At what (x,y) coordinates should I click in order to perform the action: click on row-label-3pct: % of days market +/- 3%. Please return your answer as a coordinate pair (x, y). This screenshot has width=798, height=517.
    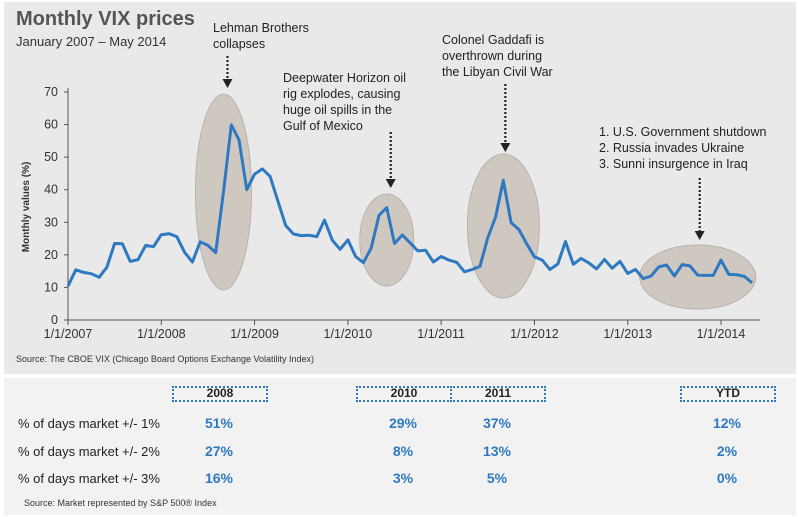
    Looking at the image, I should click on (89, 478).